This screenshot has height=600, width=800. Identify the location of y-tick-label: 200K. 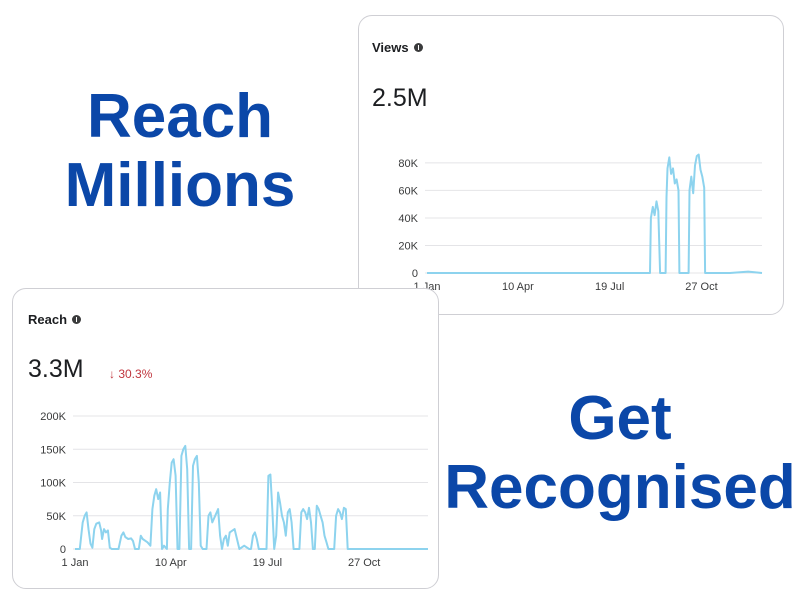
(53, 417).